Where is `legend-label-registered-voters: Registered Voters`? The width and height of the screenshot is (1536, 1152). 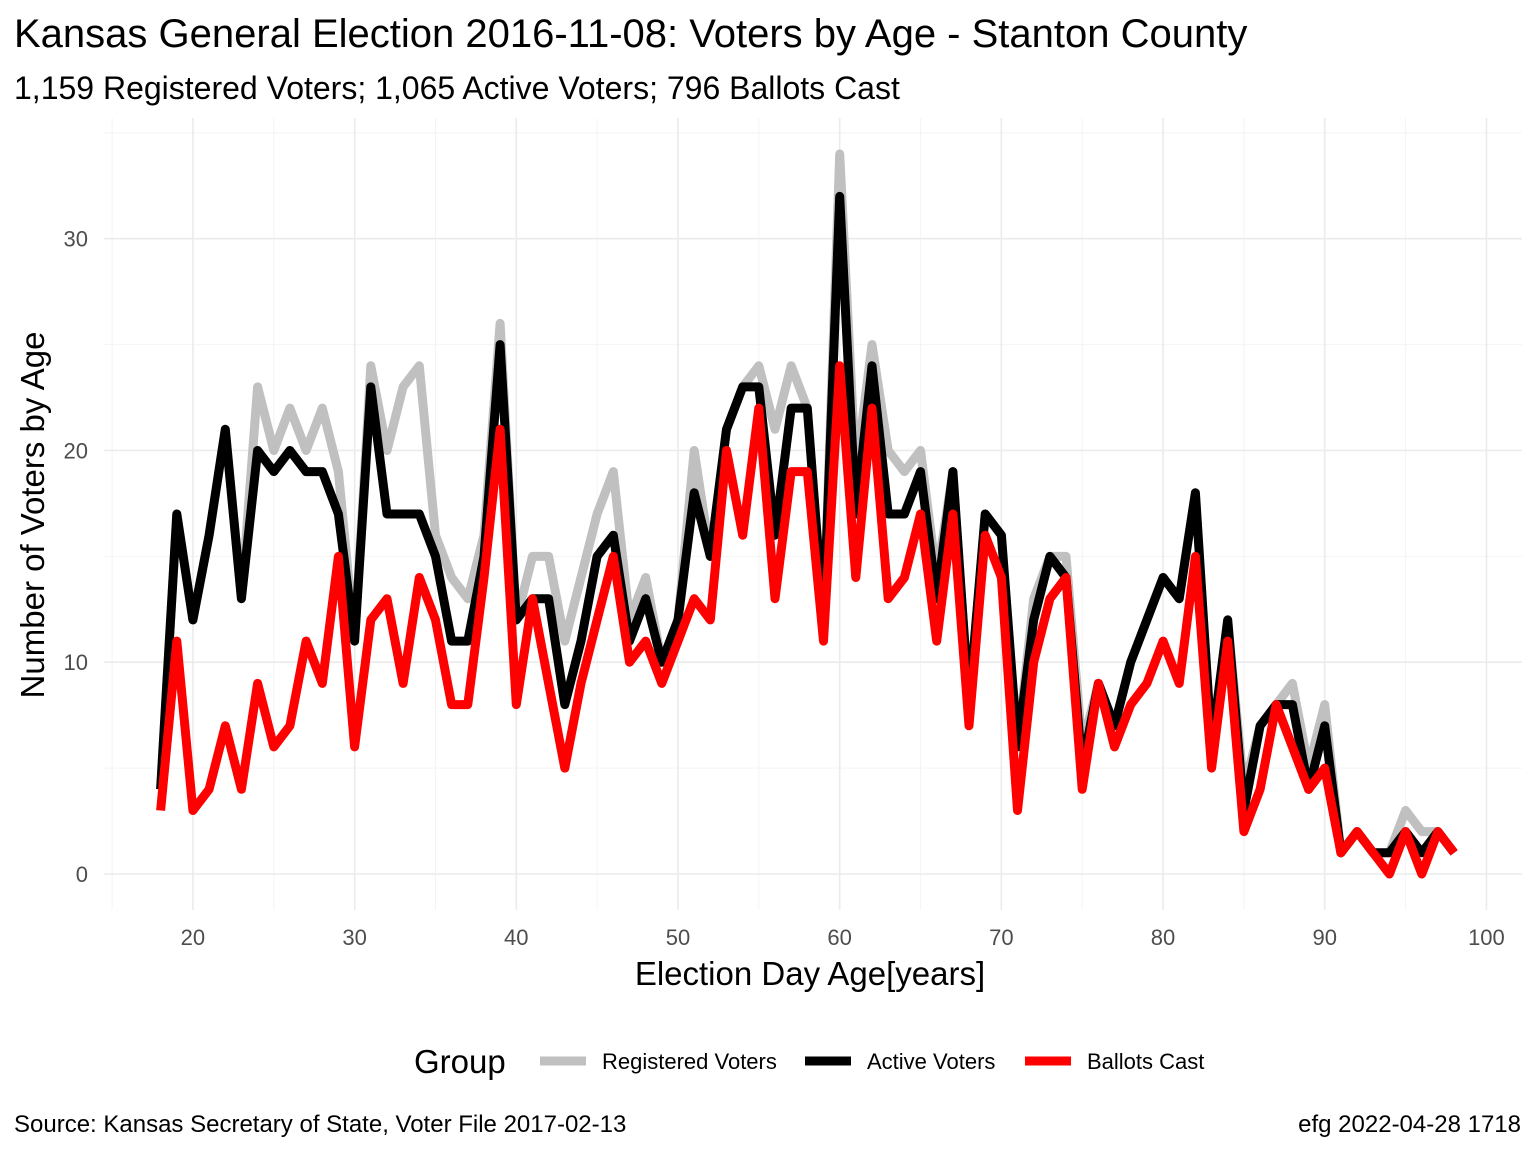
legend-label-registered-voters: Registered Voters is located at coordinates (689, 1061).